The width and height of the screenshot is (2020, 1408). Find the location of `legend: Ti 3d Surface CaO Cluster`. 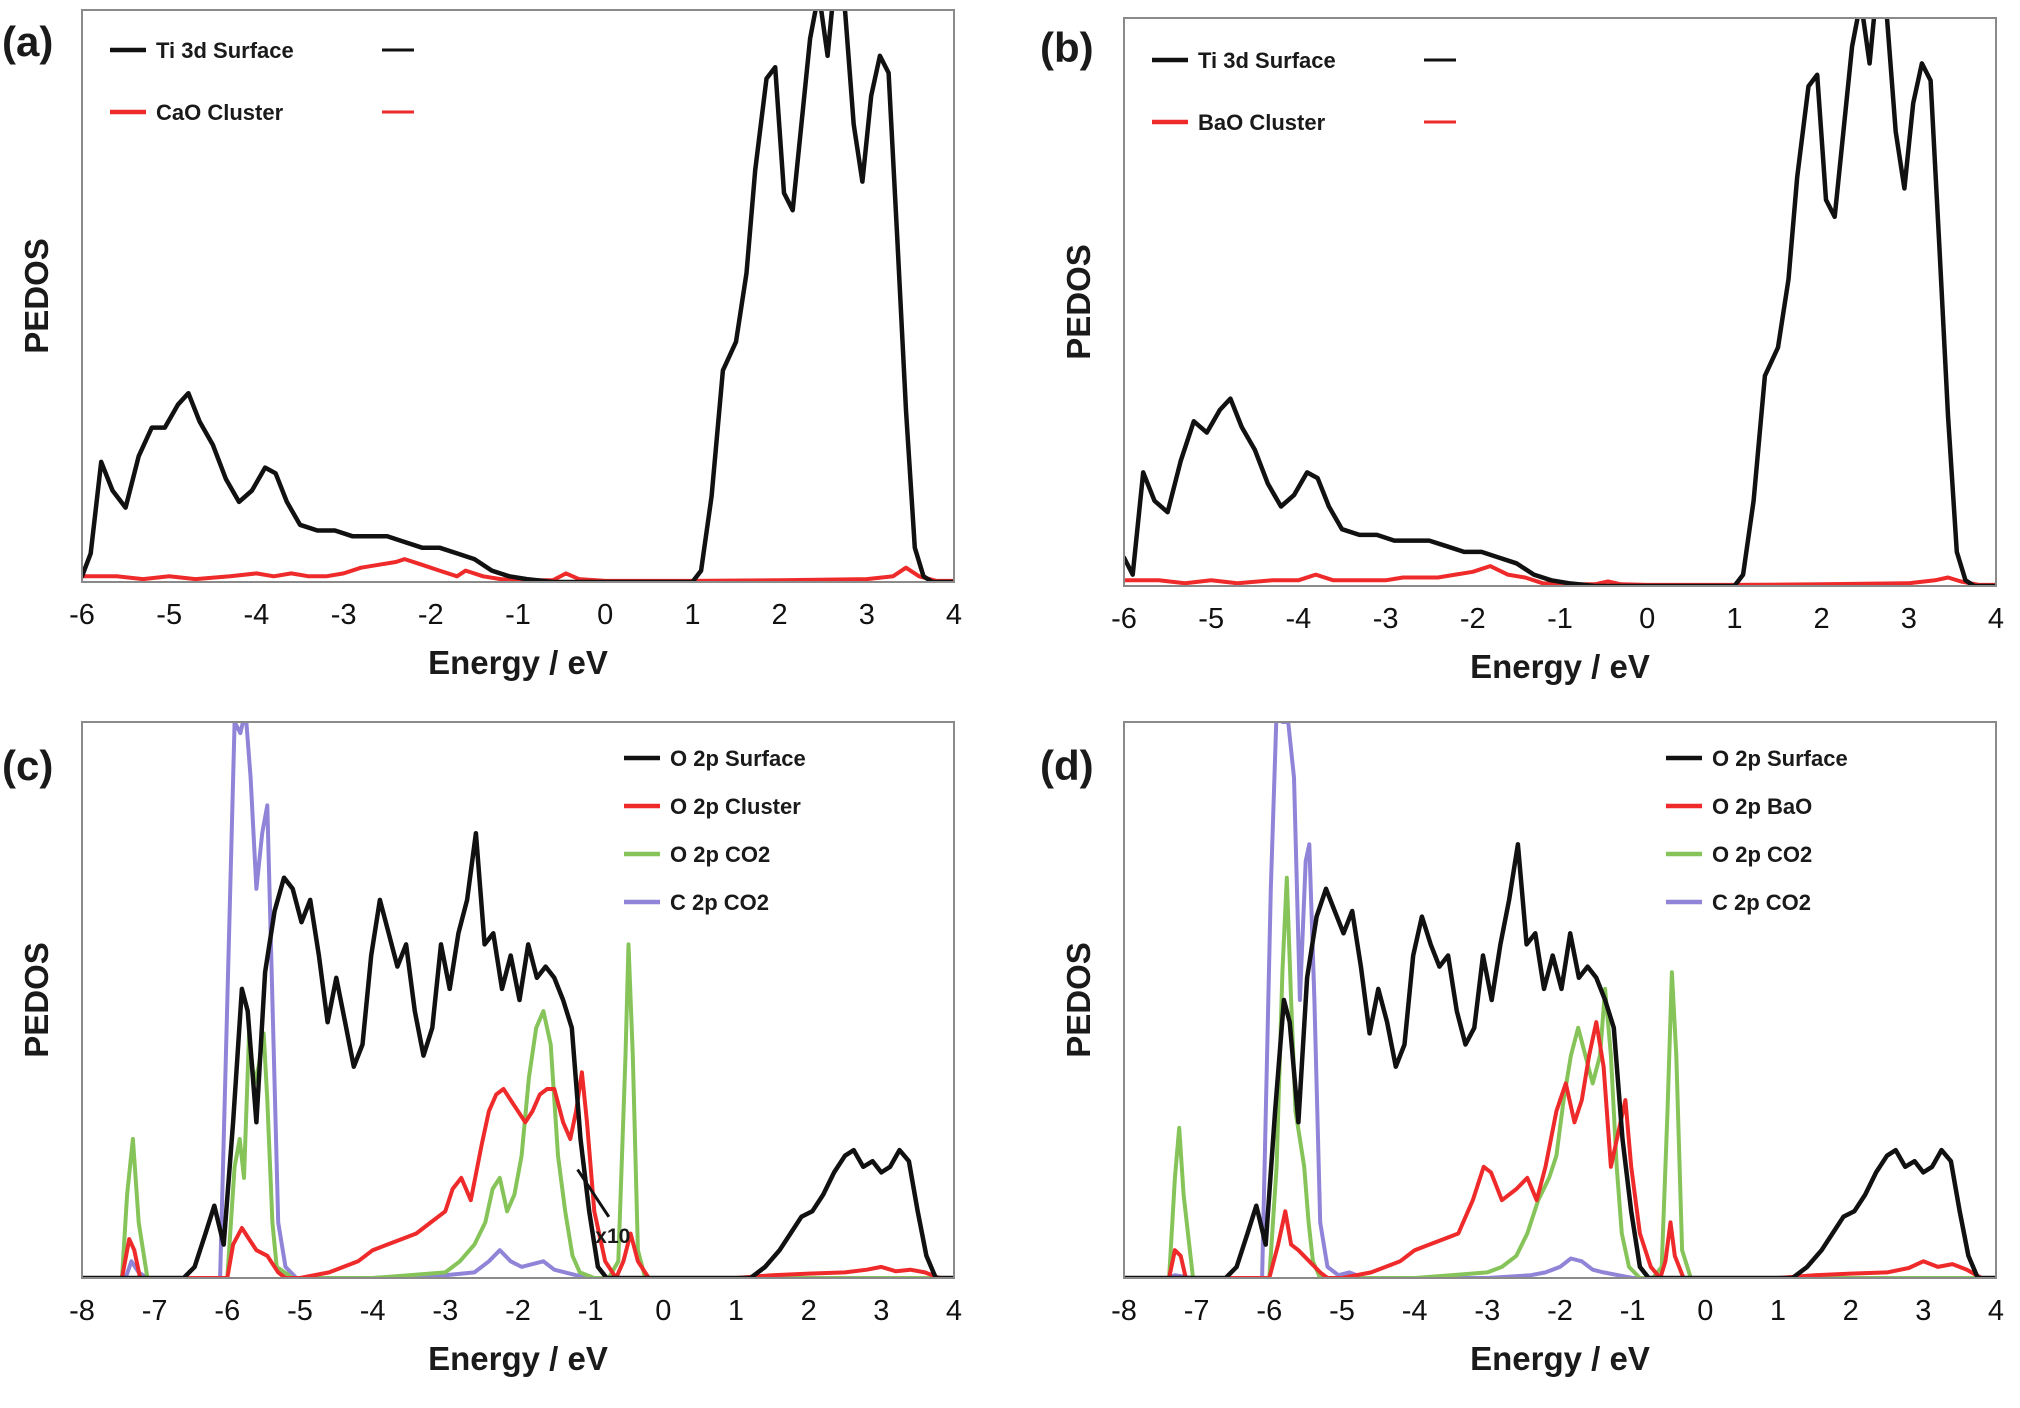

legend: Ti 3d Surface CaO Cluster is located at coordinates (262, 81).